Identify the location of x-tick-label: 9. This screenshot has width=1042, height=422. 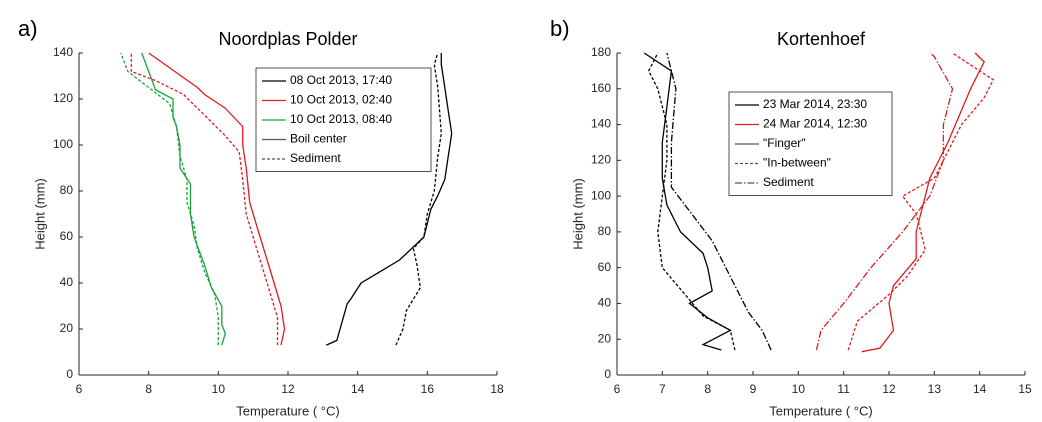
(753, 389).